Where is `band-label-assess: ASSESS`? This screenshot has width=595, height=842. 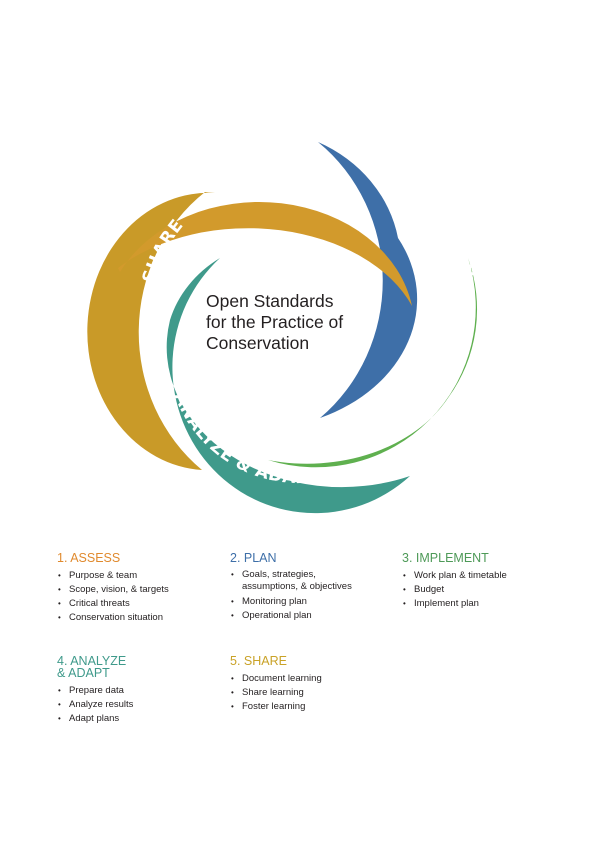 band-label-assess: ASSESS is located at coordinates (279, 168).